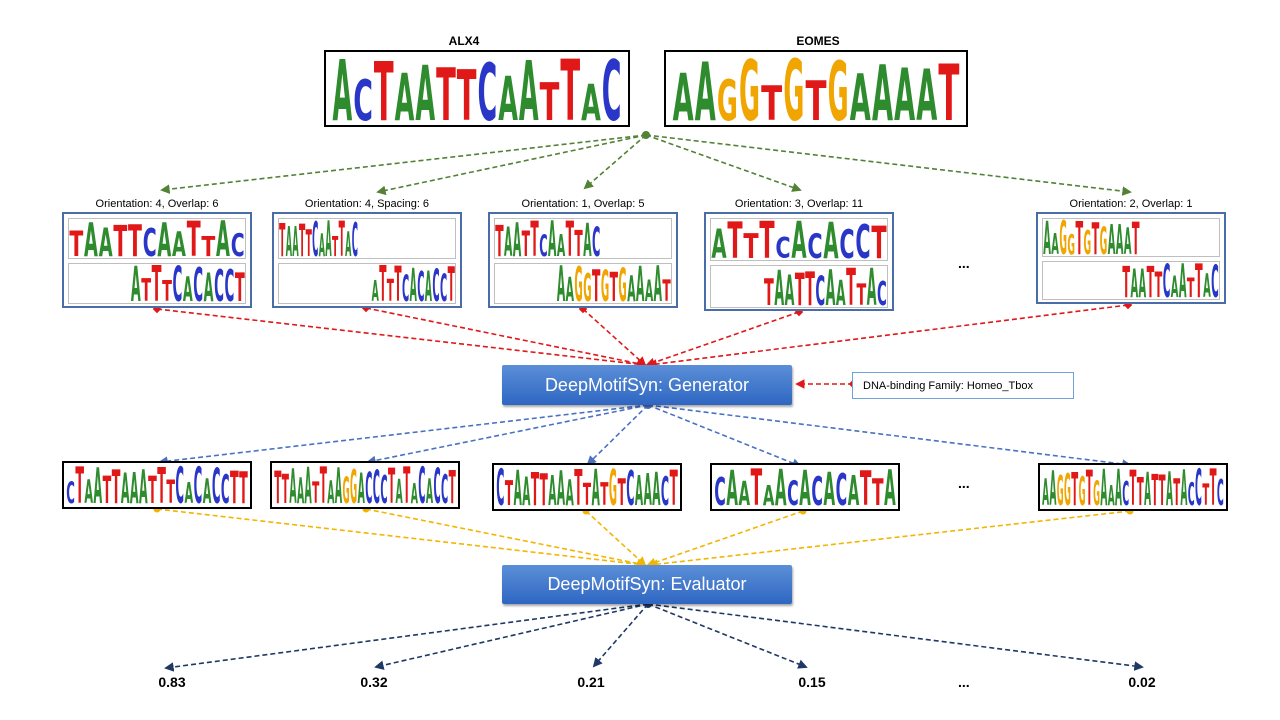  What do you see at coordinates (799, 204) in the screenshot?
I see `combination-label-4: Orientation: 3, Overlap: 11` at bounding box center [799, 204].